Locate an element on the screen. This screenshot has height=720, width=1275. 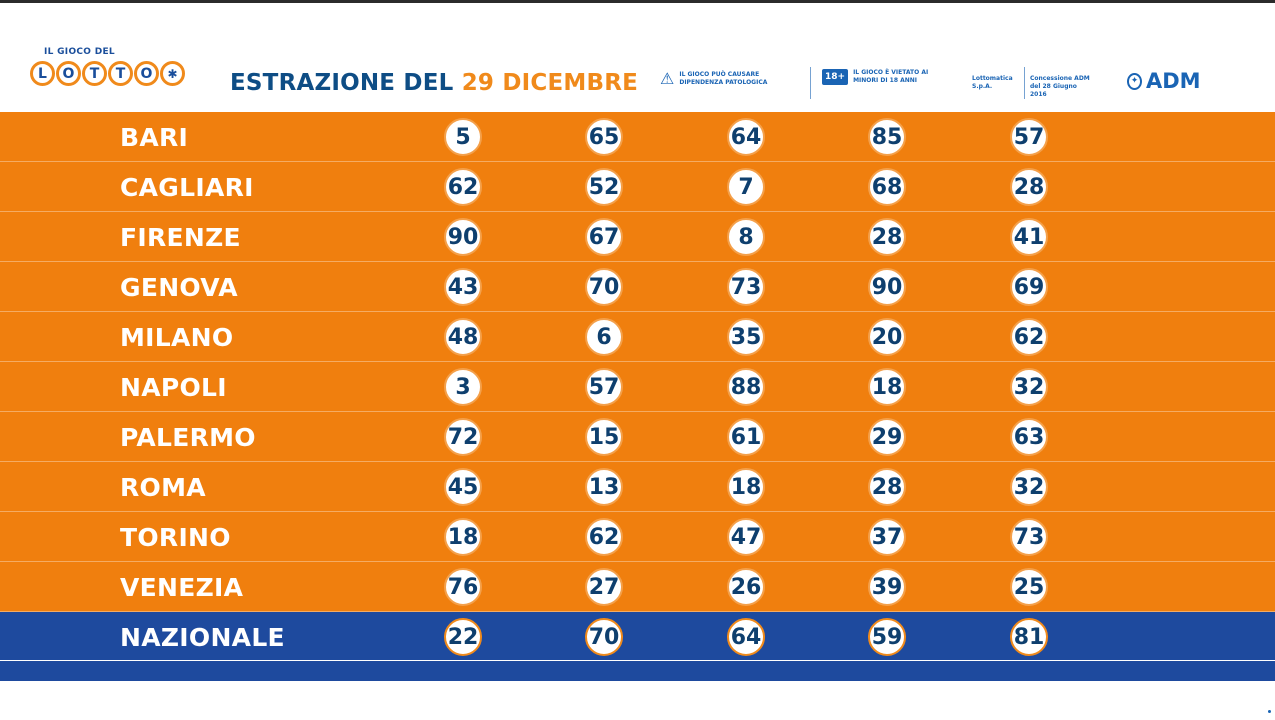
table-row-nazionale: NAZIONALE 22 70 64 59 81 is located at coordinates (637, 637).